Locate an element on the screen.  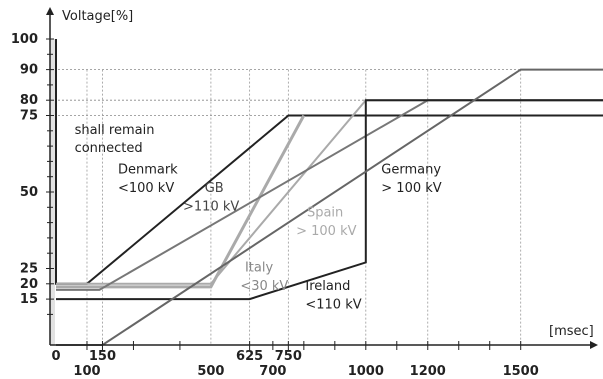
x-axis-arrow is located at coordinates (594, 345).